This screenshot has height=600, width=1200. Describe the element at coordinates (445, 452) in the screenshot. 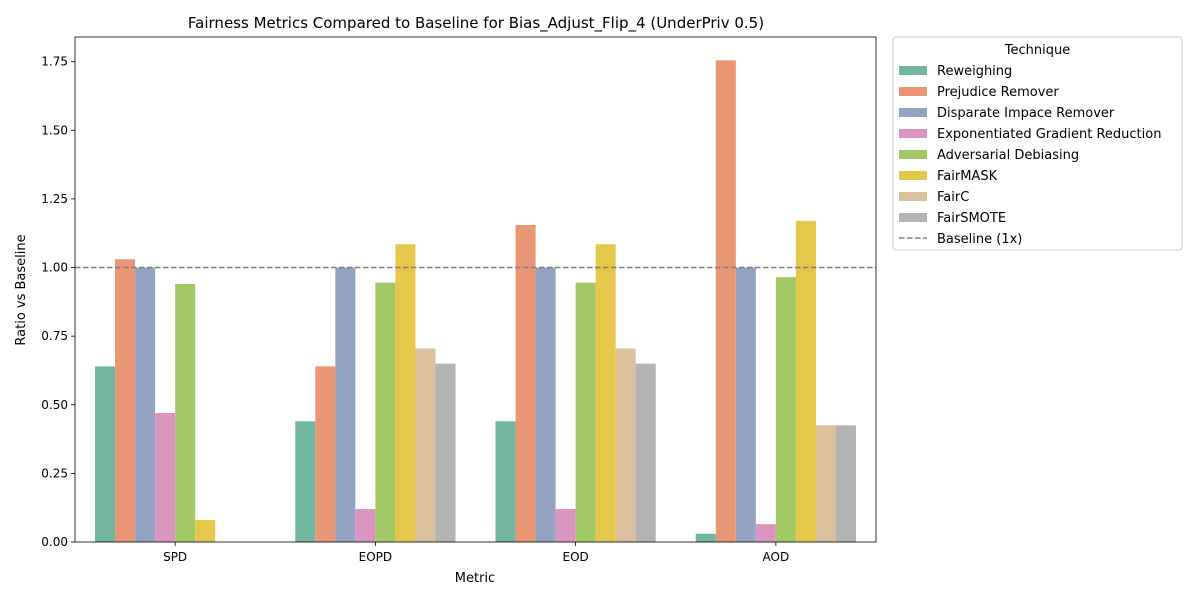

I see `bar-fairsmote-eopd` at that location.